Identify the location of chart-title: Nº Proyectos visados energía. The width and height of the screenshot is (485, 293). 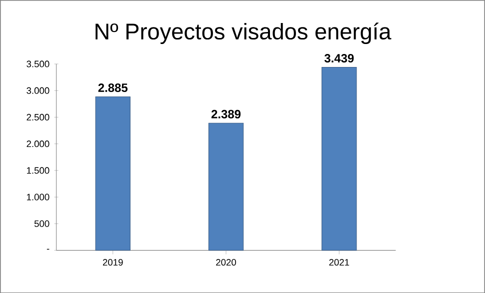
(244, 33).